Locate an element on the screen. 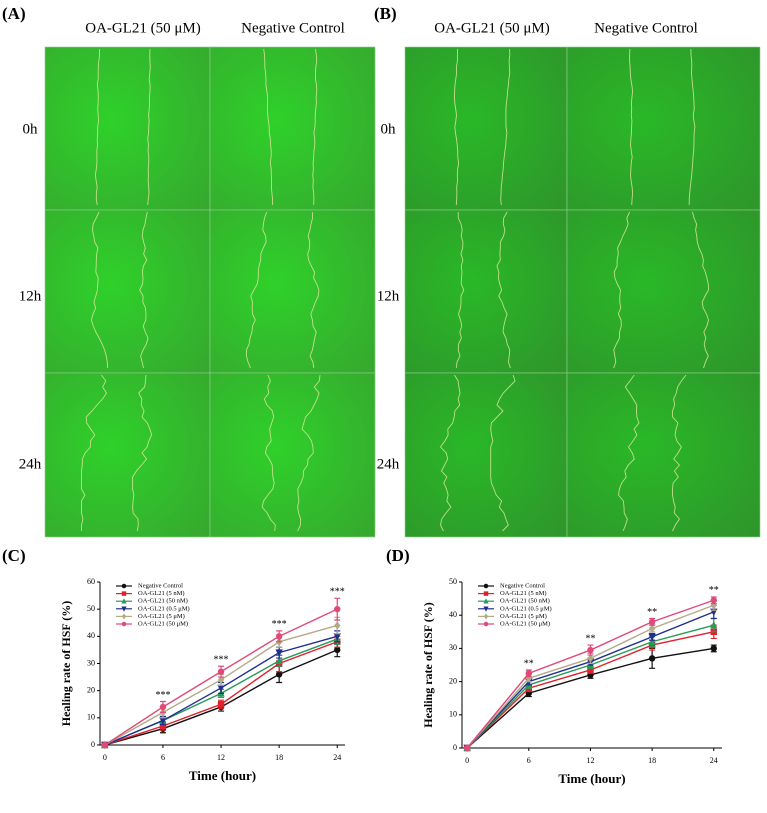  y-tick-label: 60 is located at coordinates (91, 581).